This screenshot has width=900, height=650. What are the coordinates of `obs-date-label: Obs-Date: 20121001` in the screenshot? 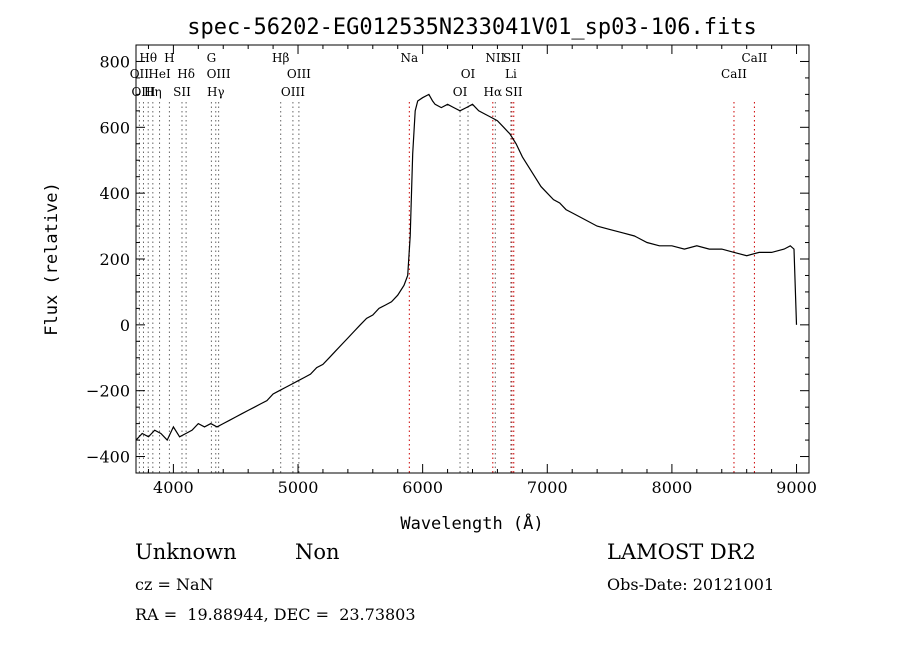 It's located at (691, 584).